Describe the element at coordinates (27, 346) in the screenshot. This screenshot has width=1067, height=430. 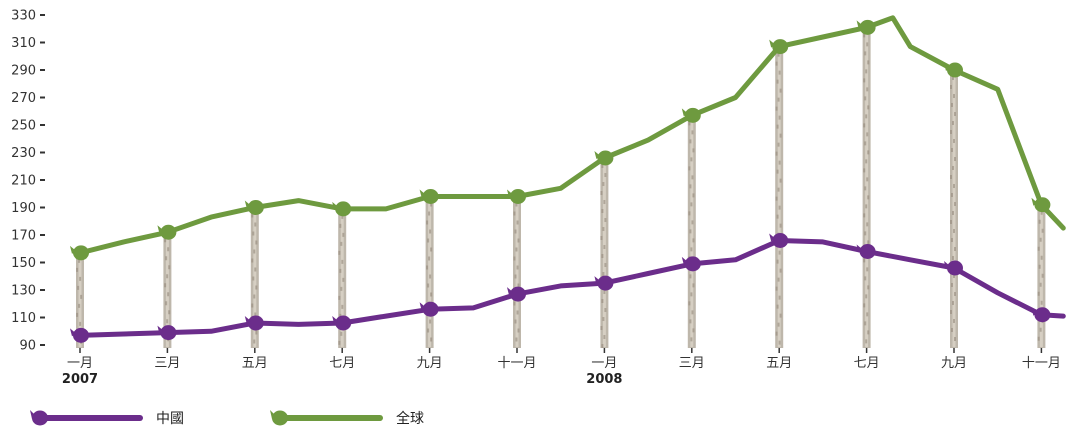
I see `y-tick-label: 90` at that location.